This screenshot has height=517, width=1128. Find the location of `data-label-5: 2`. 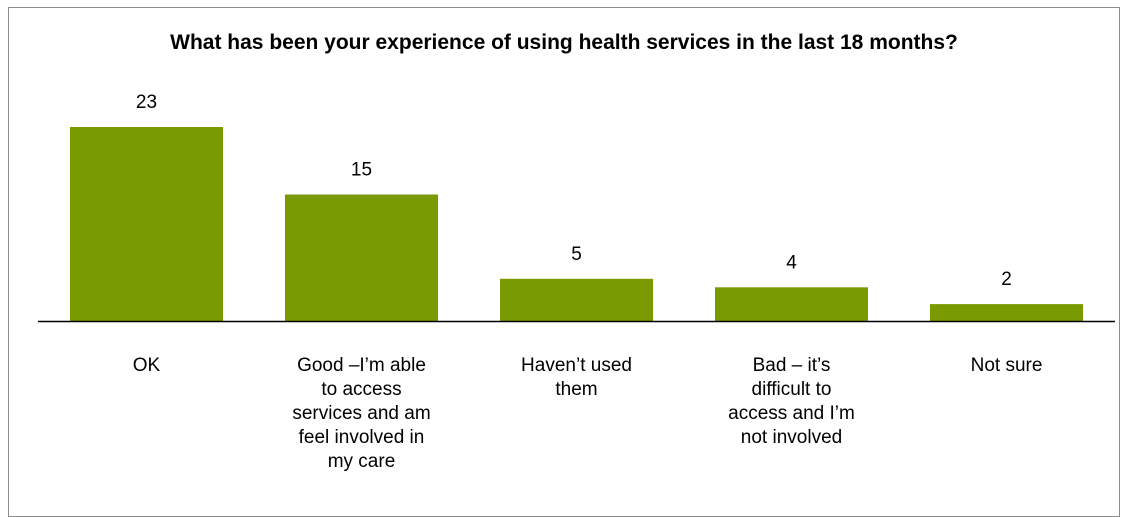

data-label-5: 2 is located at coordinates (1006, 279).